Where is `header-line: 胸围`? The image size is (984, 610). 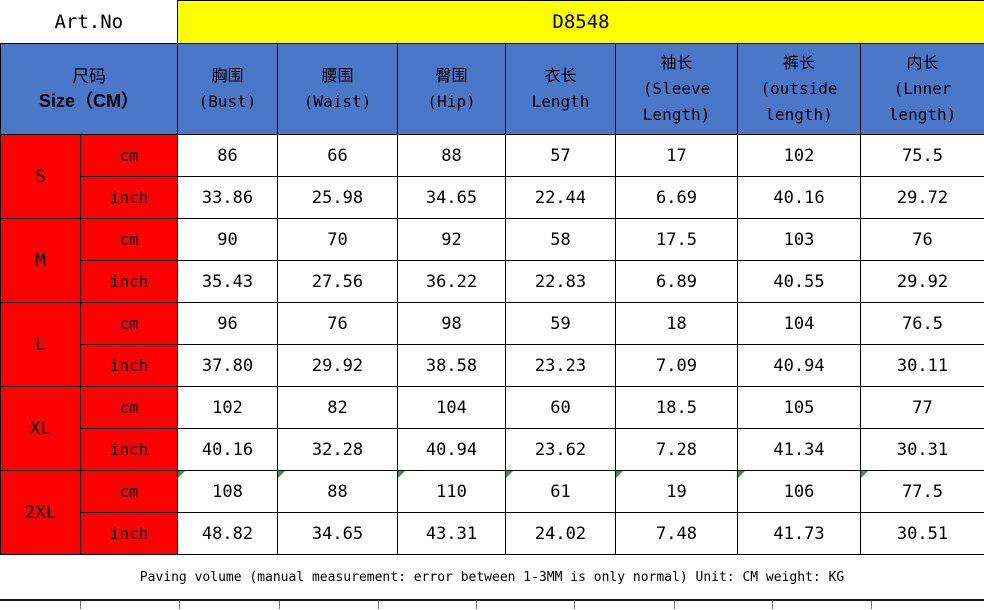 header-line: 胸围 is located at coordinates (227, 76).